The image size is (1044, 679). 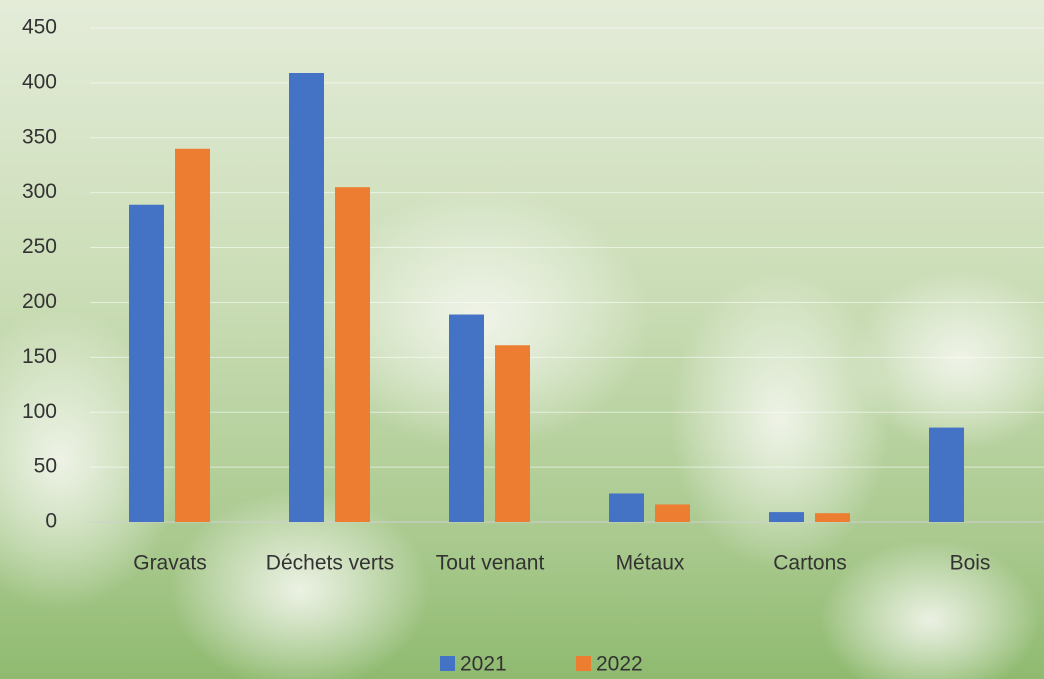 I want to click on y-tick-label: 0, so click(x=51, y=521).